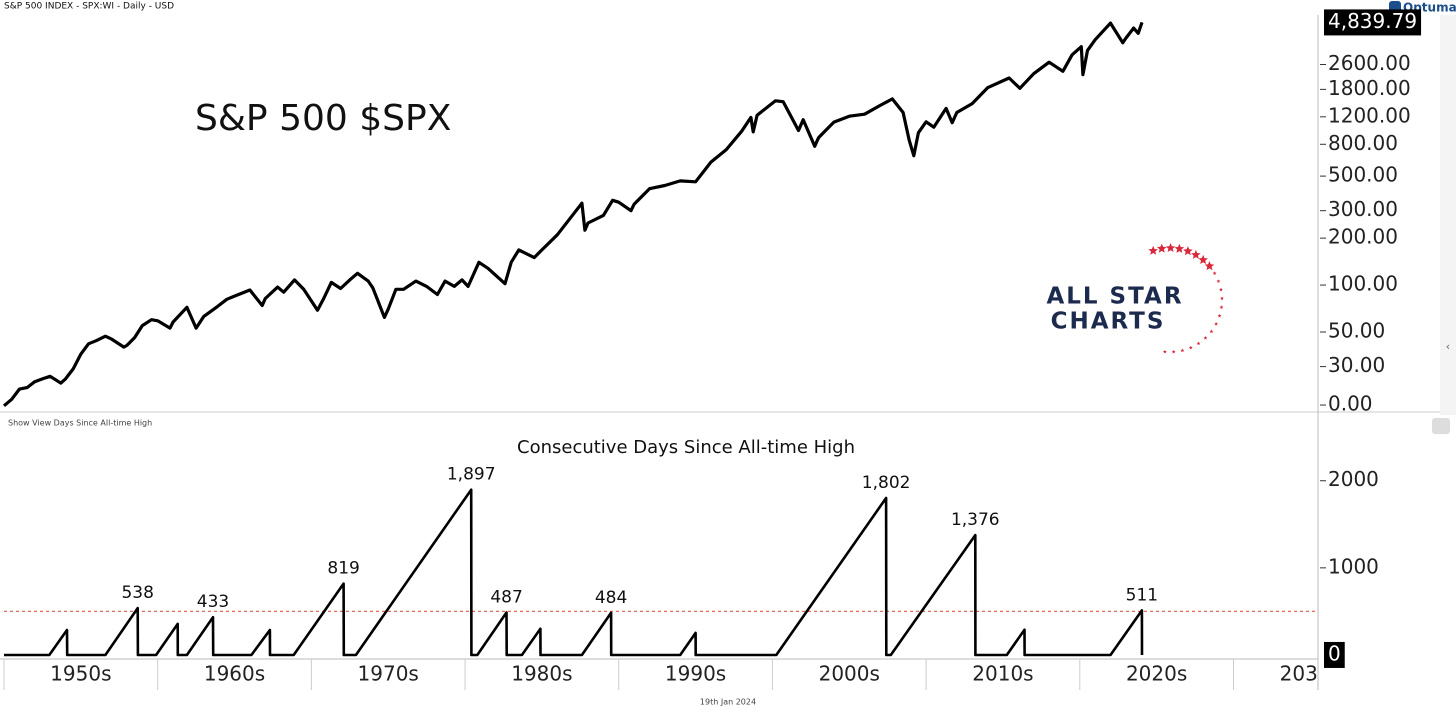 This screenshot has height=712, width=1456. What do you see at coordinates (1114, 297) in the screenshot?
I see `watermark: ALL STAR` at bounding box center [1114, 297].